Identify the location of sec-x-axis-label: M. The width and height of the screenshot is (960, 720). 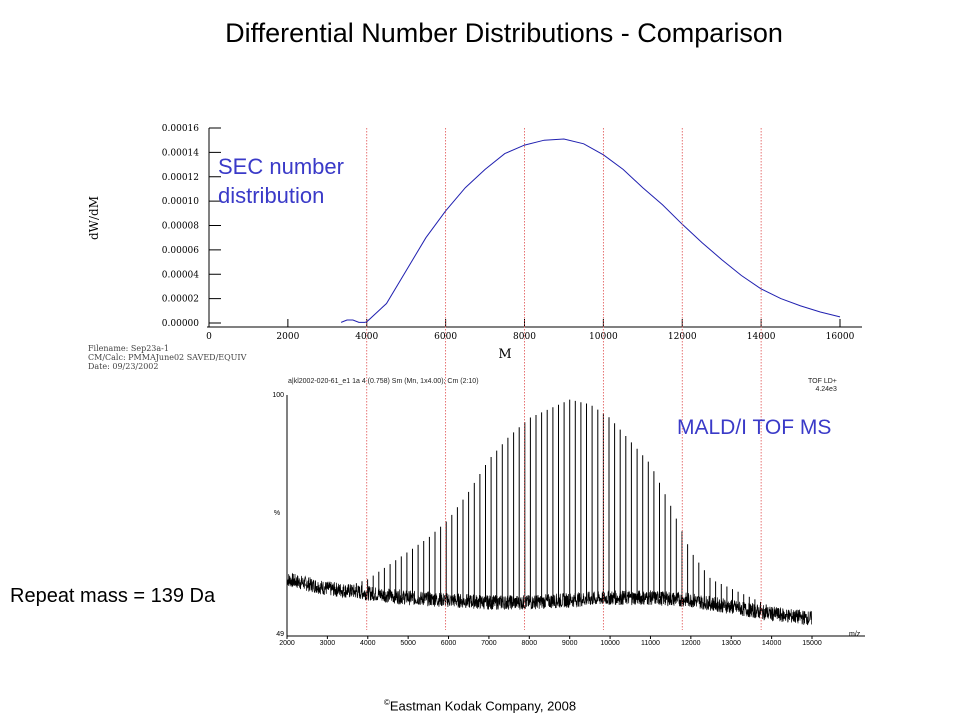
(504, 354).